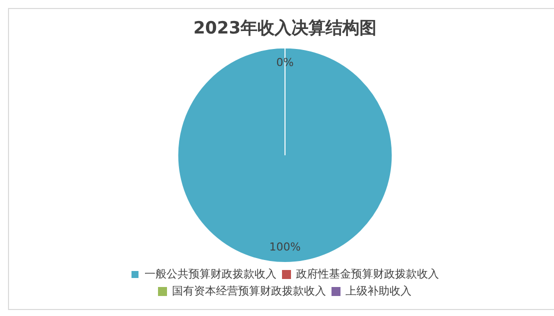 The image size is (554, 316). Describe the element at coordinates (285, 247) in the screenshot. I see `data-label: 100%` at that location.